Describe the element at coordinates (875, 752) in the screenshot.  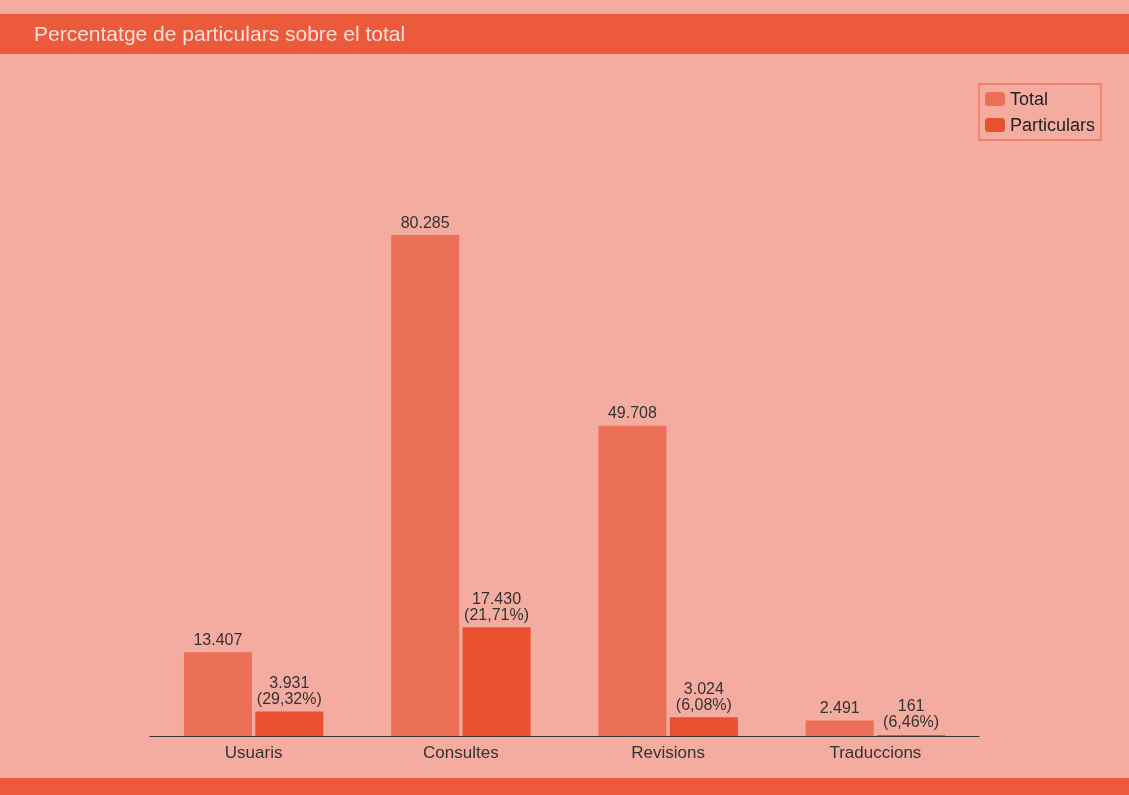
I see `x-tick-label: Traduccions` at that location.